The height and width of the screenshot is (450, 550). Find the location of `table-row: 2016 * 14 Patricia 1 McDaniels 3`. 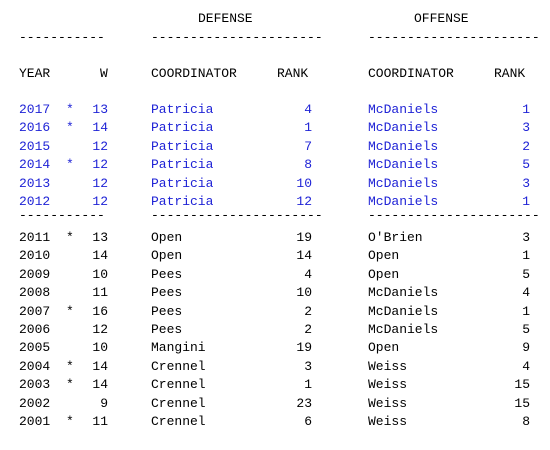

table-row: 2016 * 14 Patricia 1 McDaniels 3 is located at coordinates (275, 128).